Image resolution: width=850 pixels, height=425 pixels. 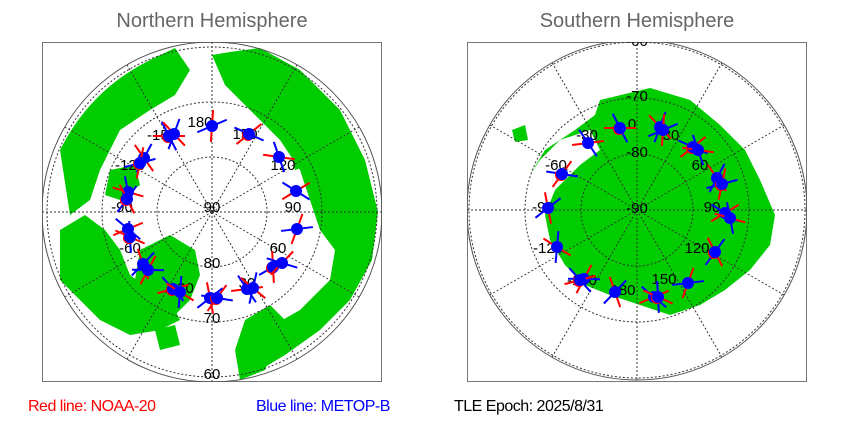 What do you see at coordinates (637, 96) in the screenshot?
I see `lat-label: -70` at bounding box center [637, 96].